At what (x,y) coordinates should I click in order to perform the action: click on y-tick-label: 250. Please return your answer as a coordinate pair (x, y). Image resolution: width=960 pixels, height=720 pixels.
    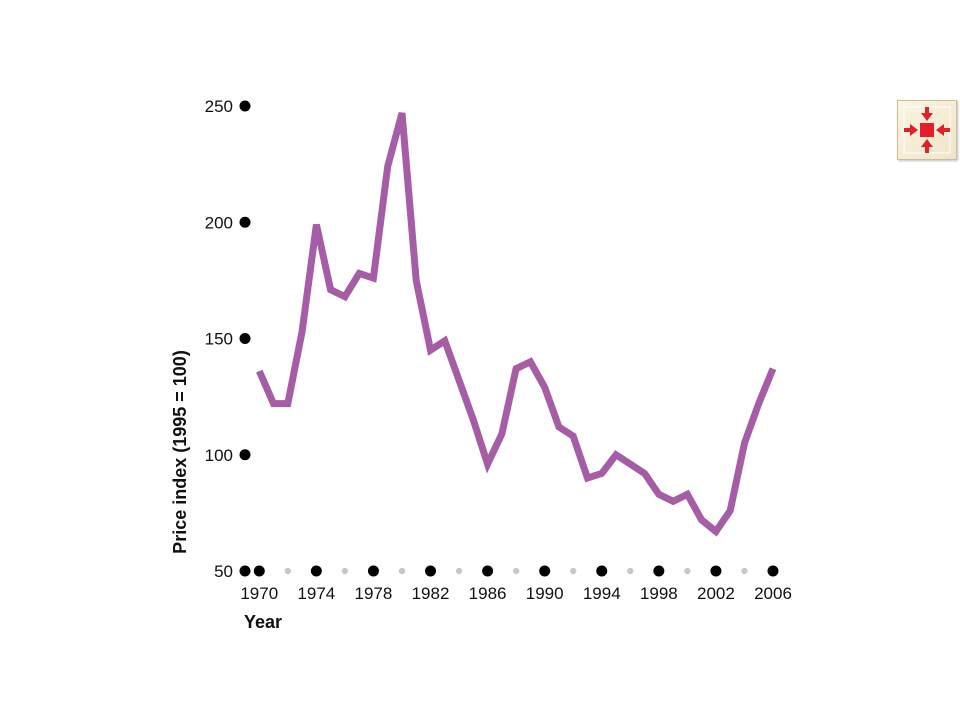
    Looking at the image, I should click on (219, 106).